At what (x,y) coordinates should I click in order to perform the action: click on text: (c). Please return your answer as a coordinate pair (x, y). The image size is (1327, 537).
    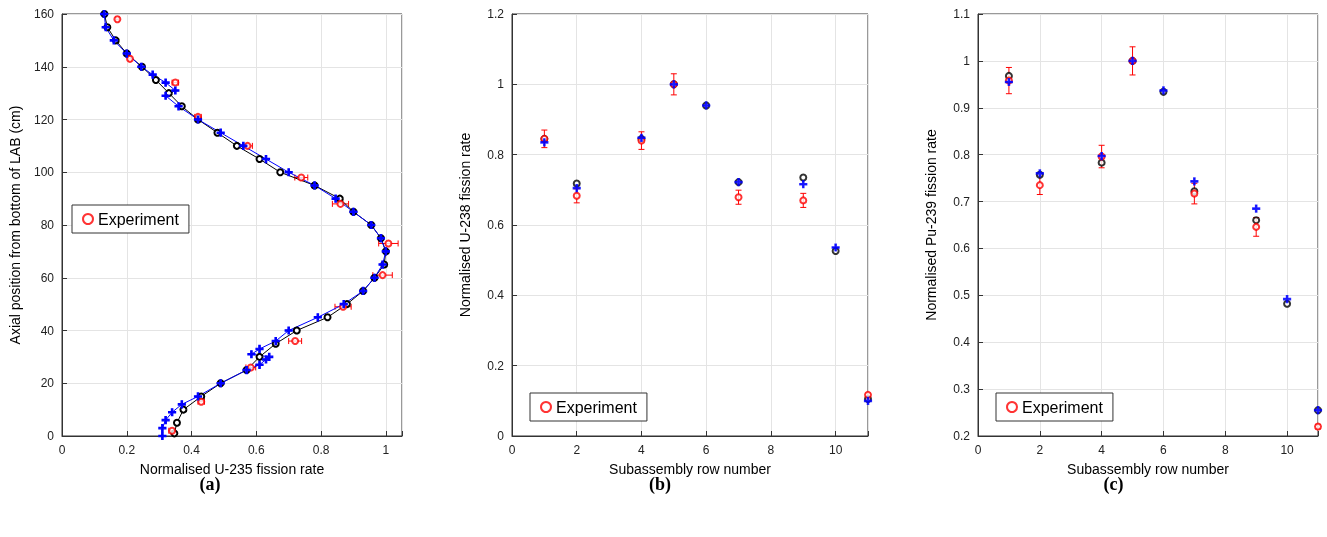
    Looking at the image, I should click on (1113, 484).